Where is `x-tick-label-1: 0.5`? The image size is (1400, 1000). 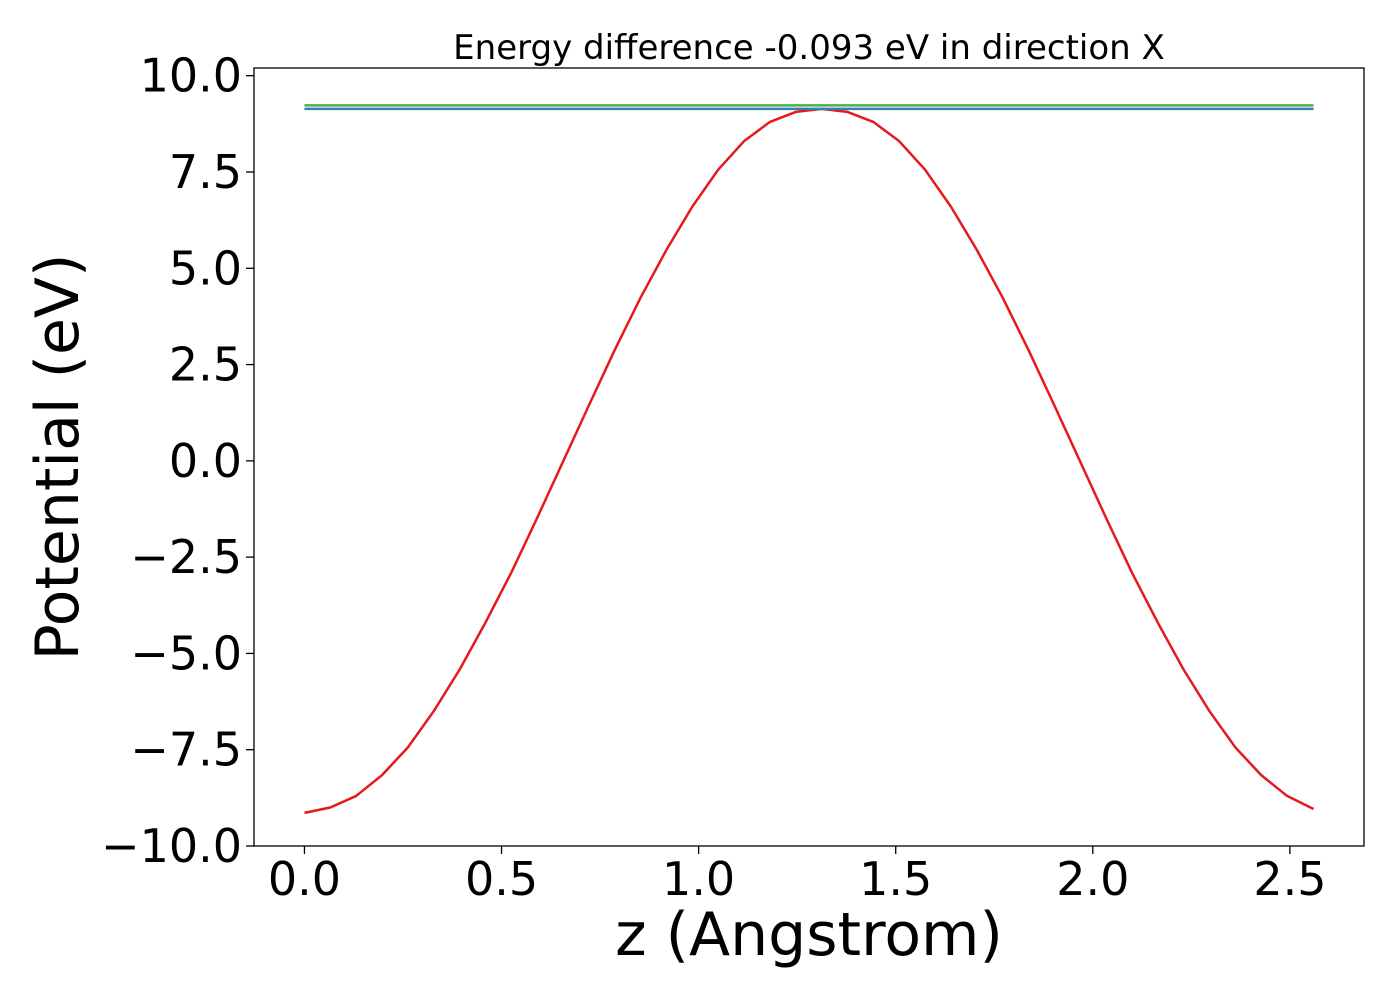 x-tick-label-1: 0.5 is located at coordinates (501, 879).